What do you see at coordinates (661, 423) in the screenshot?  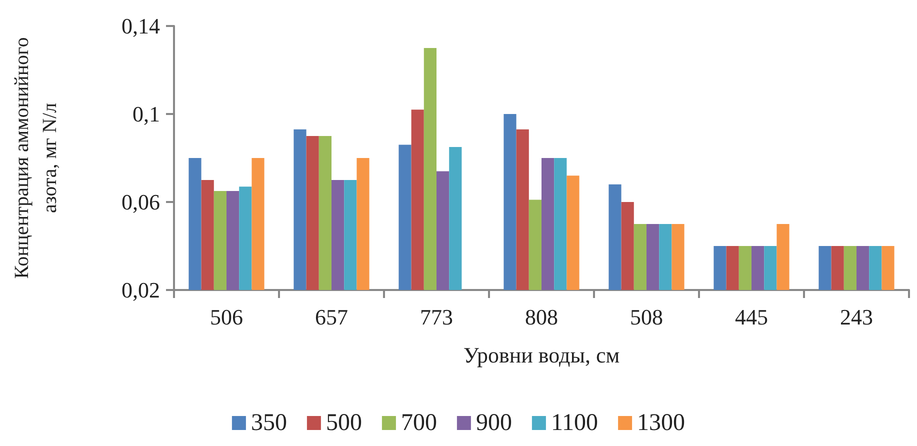 I see `legend-label: 1300` at bounding box center [661, 423].